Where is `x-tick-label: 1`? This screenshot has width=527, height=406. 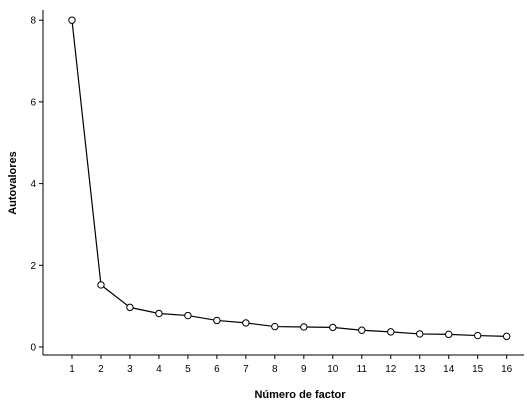 x-tick-label: 1 is located at coordinates (72, 369).